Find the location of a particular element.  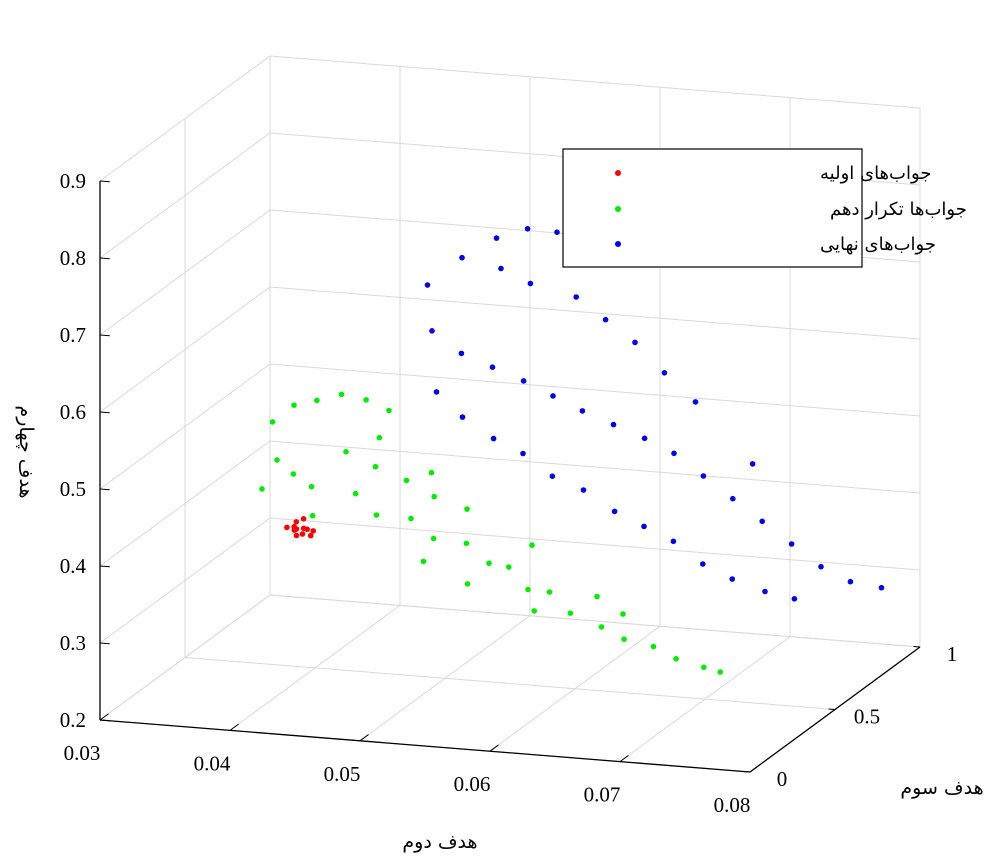

legend-marker-final is located at coordinates (618, 244).